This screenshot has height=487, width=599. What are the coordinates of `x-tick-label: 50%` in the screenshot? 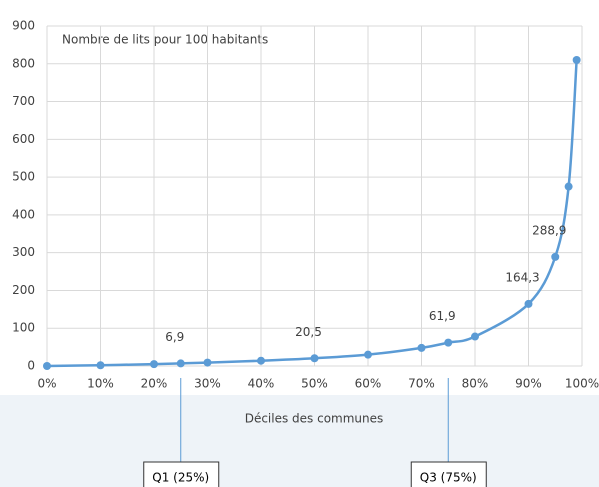 It's located at (314, 384).